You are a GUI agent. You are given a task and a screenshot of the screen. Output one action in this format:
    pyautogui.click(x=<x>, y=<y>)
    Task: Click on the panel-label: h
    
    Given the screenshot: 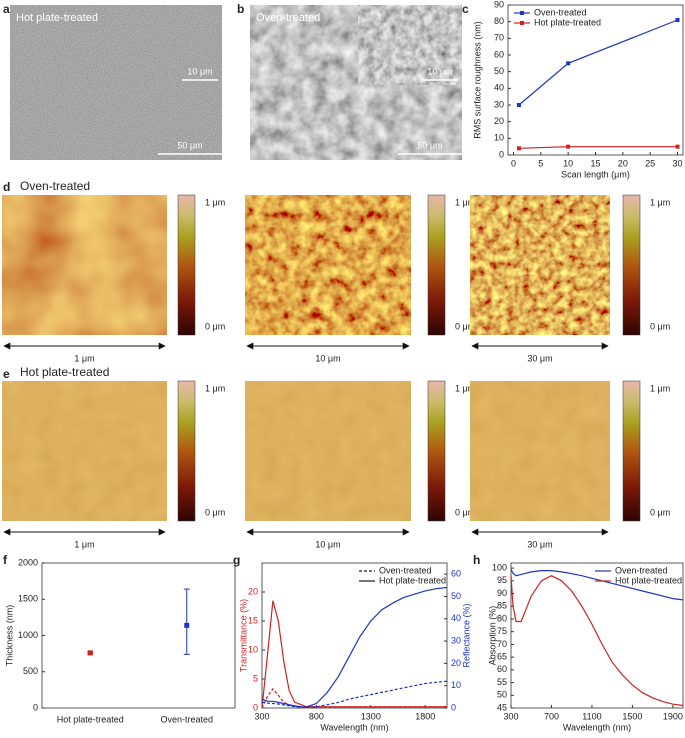 What is the action you would take?
    pyautogui.click(x=476, y=560)
    